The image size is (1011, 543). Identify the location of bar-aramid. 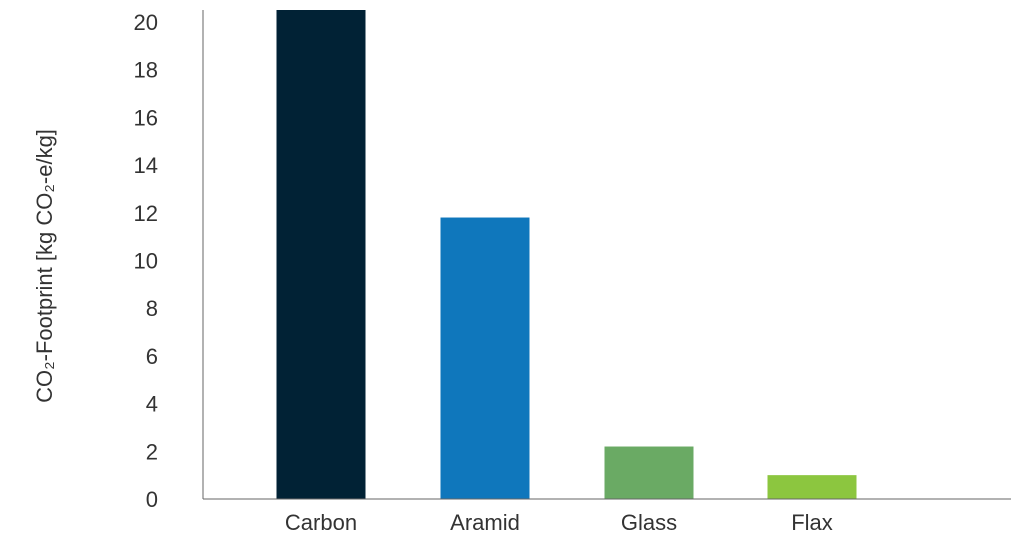
(485, 358).